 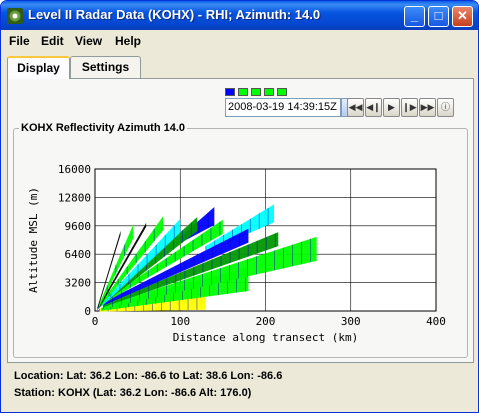 What do you see at coordinates (239, 41) in the screenshot?
I see `menu-bar: File Edit View Help` at bounding box center [239, 41].